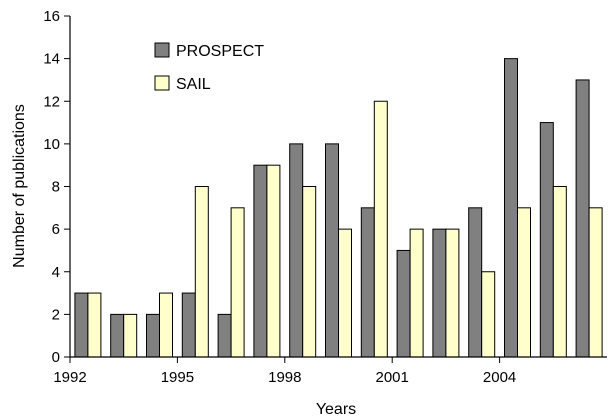 This screenshot has width=609, height=420. What do you see at coordinates (162, 83) in the screenshot?
I see `legend-swatch-sail` at bounding box center [162, 83].